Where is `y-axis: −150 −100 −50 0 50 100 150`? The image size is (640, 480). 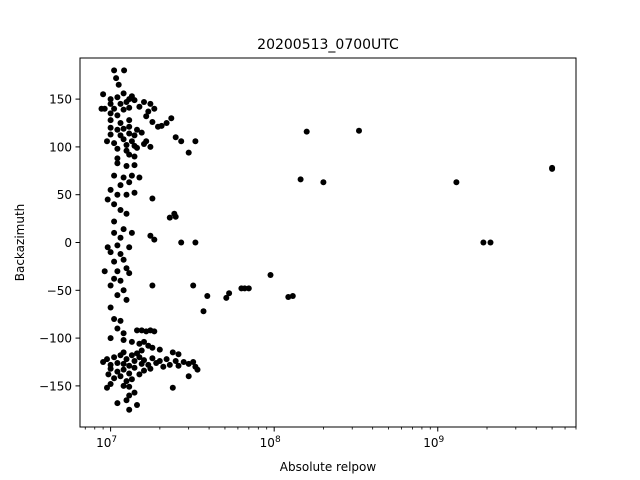
y-axis: −150 −100 −50 0 50 100 150 is located at coordinates (59, 243).